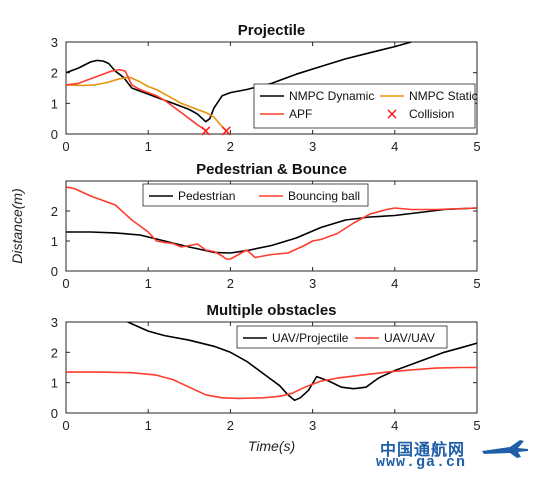 This screenshot has height=477, width=533. What do you see at coordinates (324, 196) in the screenshot?
I see `legend-label: Bouncing ball` at bounding box center [324, 196].